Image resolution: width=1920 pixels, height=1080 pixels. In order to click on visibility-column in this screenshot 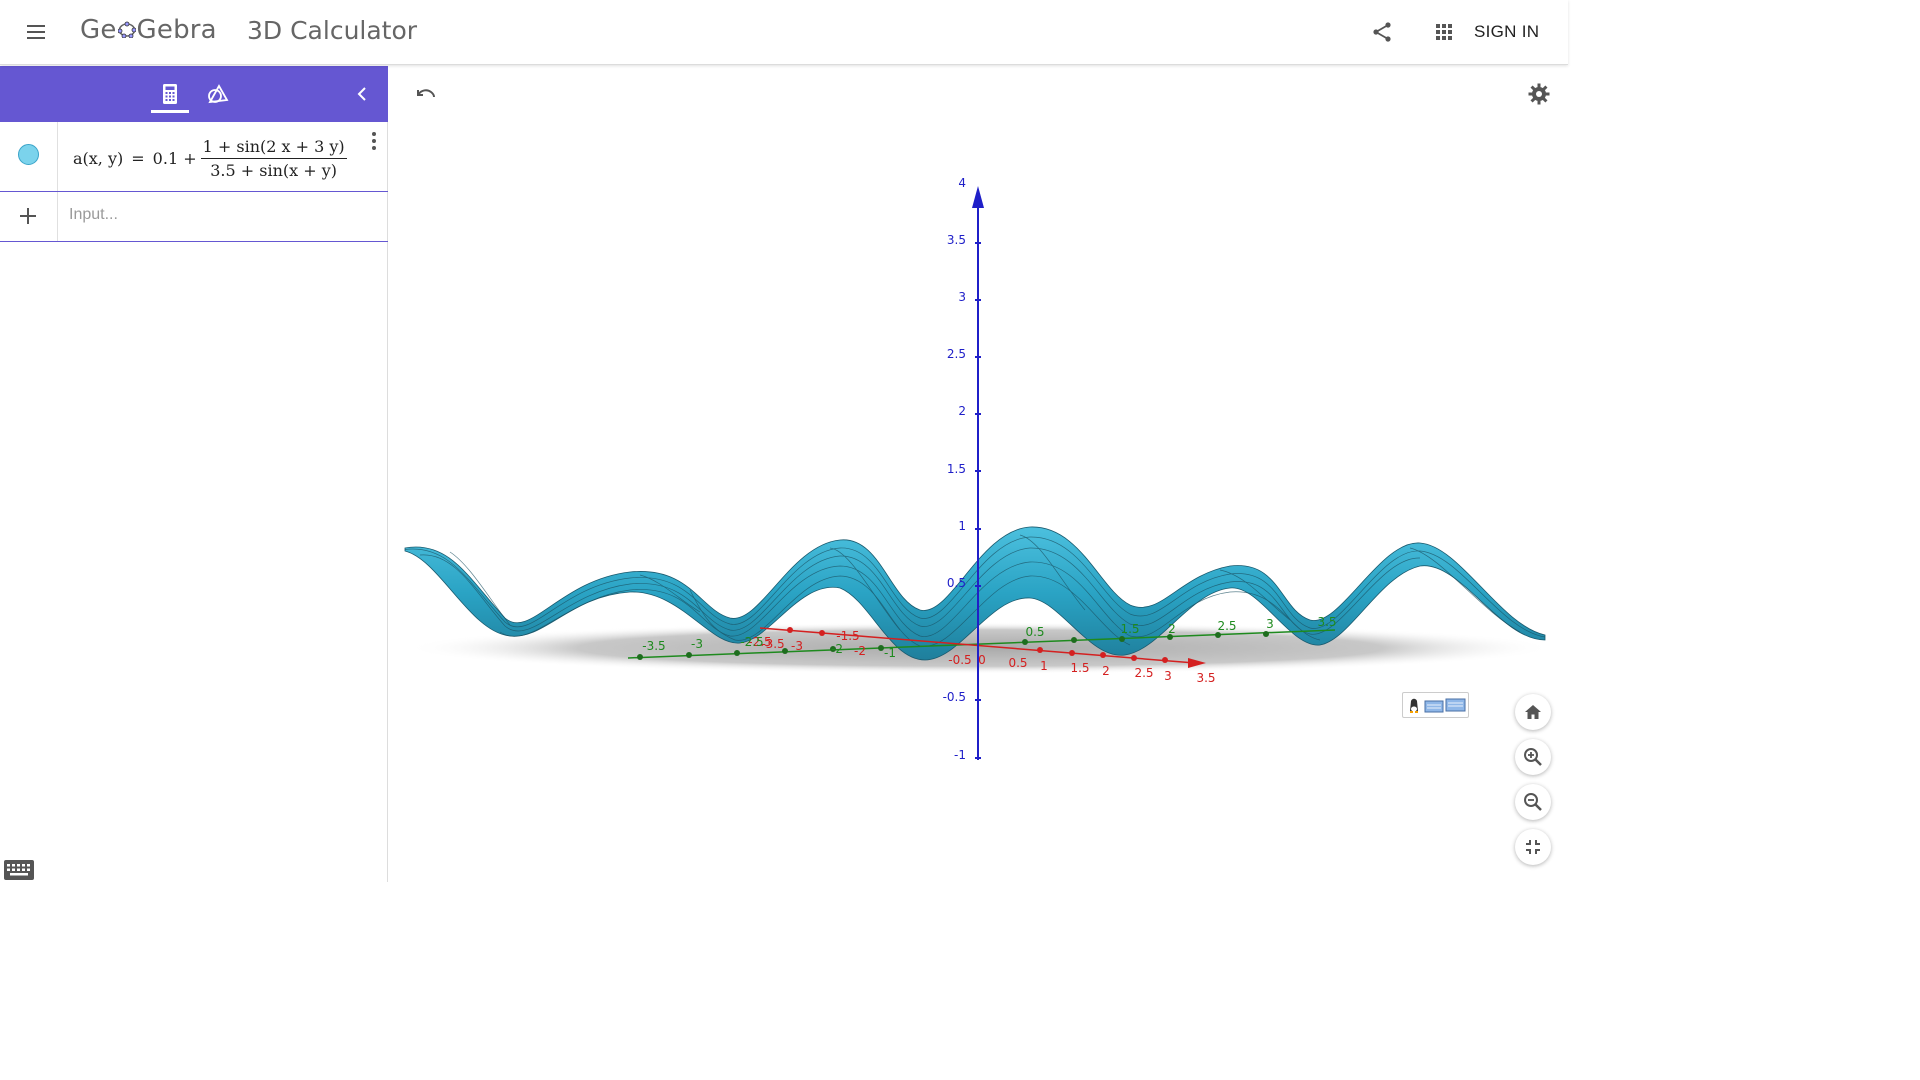, I will do `click(29, 156)`.